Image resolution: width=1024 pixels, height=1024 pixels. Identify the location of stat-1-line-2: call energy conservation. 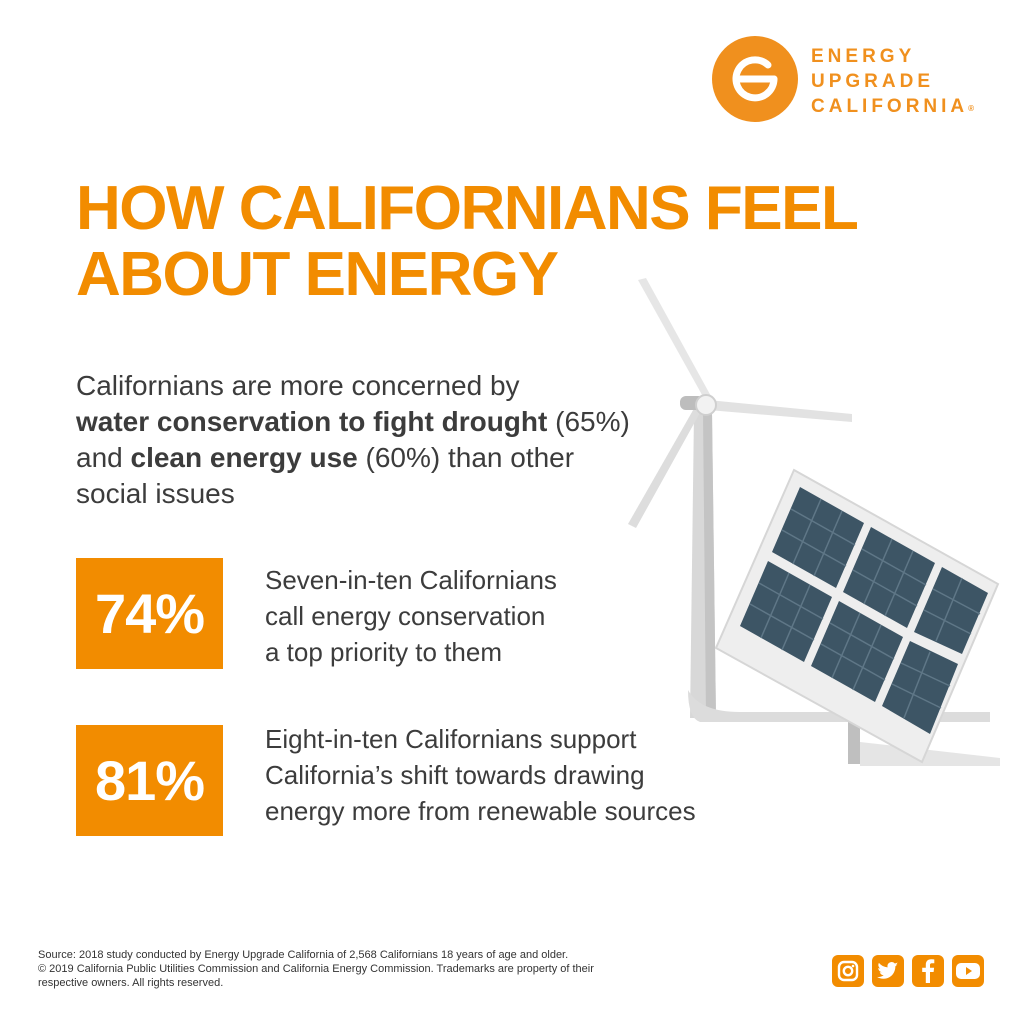
(405, 616).